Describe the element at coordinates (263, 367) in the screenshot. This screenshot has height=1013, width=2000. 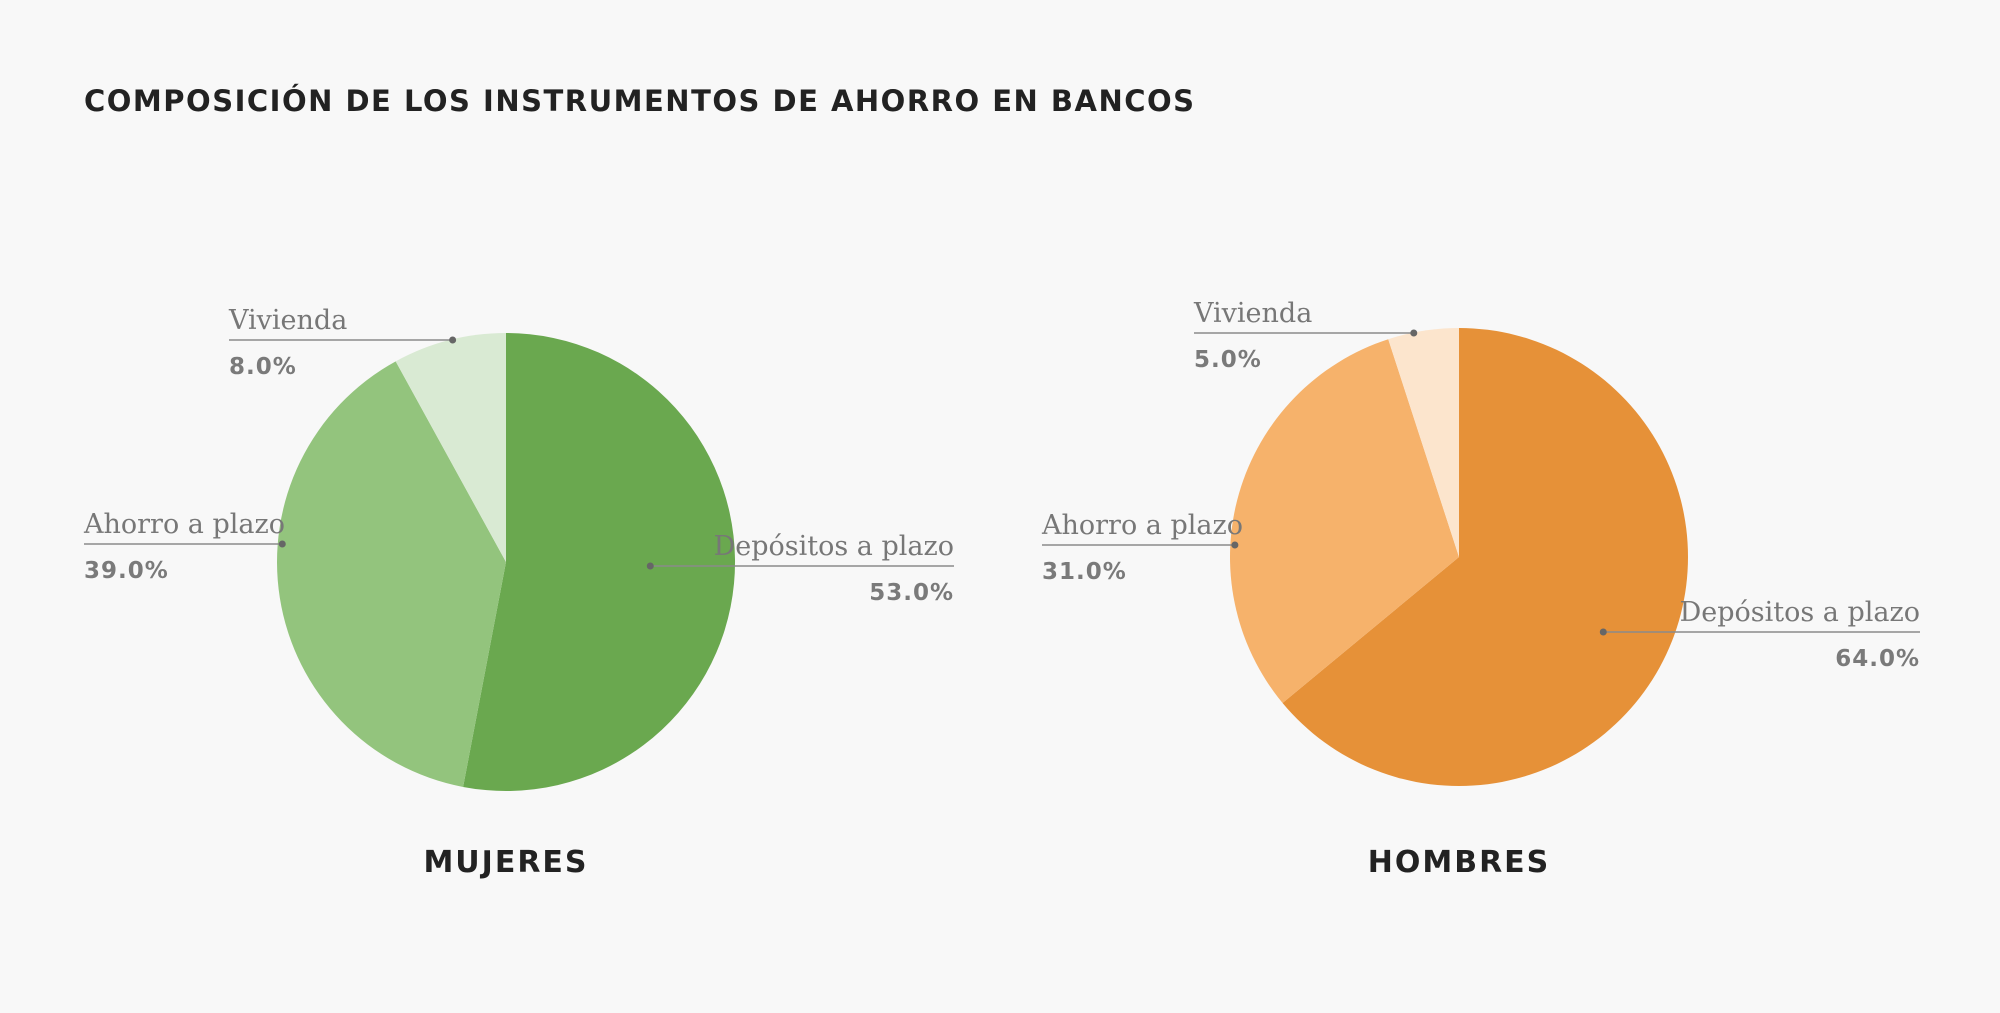
I see `slice-value-vivienda: 8.0%` at that location.